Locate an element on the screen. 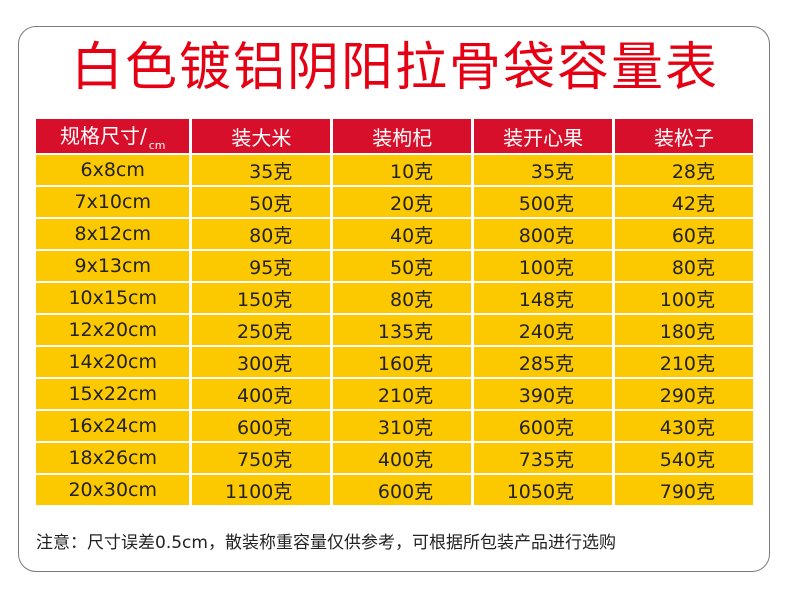 This screenshot has height=596, width=790. cell-pine-nut: 210克 is located at coordinates (684, 362).